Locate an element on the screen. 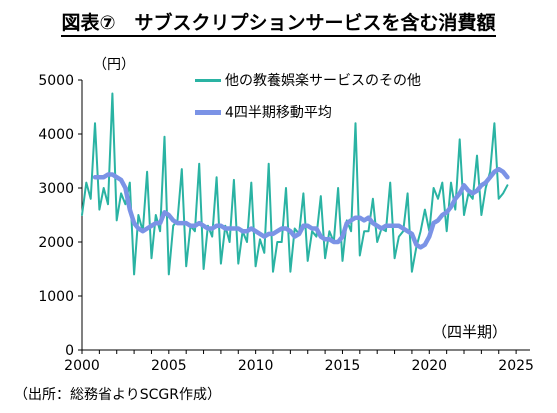 The width and height of the screenshot is (557, 413). legend-swatch-blue is located at coordinates (208, 112).